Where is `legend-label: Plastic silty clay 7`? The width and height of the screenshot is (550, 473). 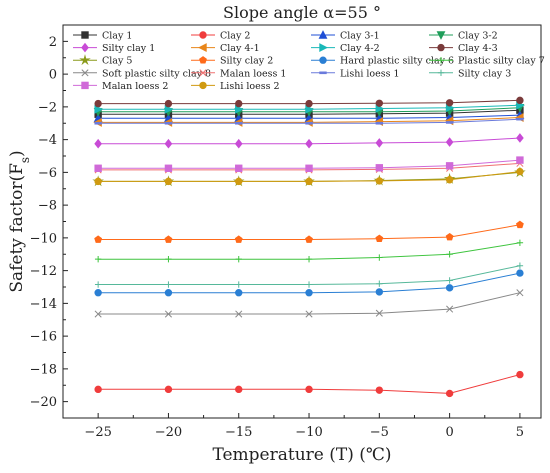 legend-label: Plastic silty clay 7 is located at coordinates (501, 61).